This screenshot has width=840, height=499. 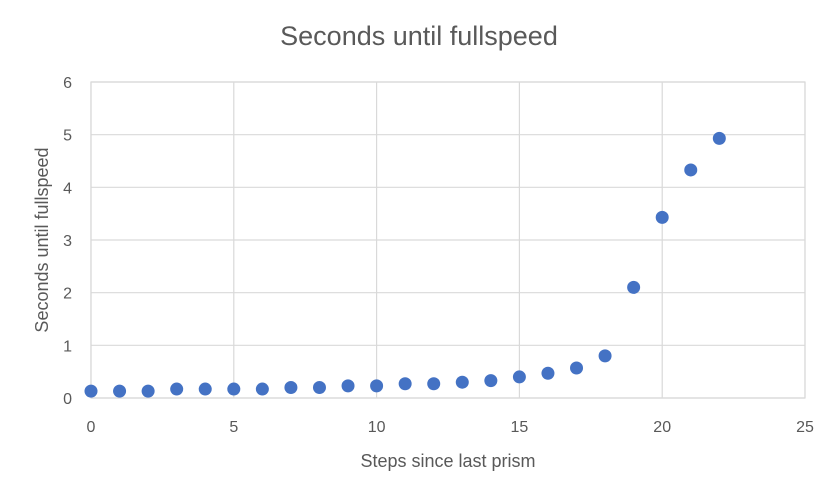 I want to click on y-tick-label: 5, so click(x=67, y=136).